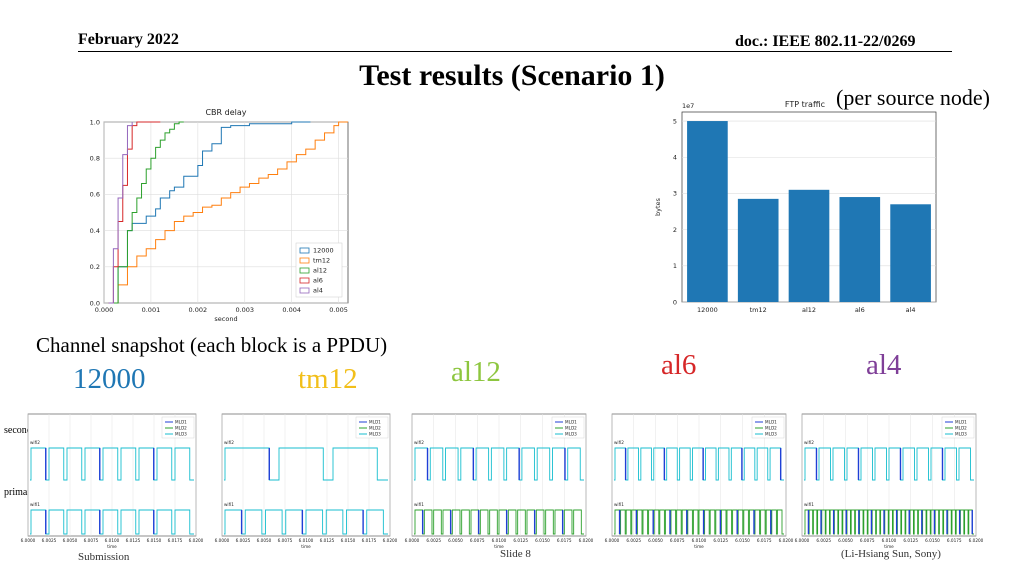  What do you see at coordinates (225, 112) in the screenshot?
I see `cbr-chart-title: CBR delay` at bounding box center [225, 112].